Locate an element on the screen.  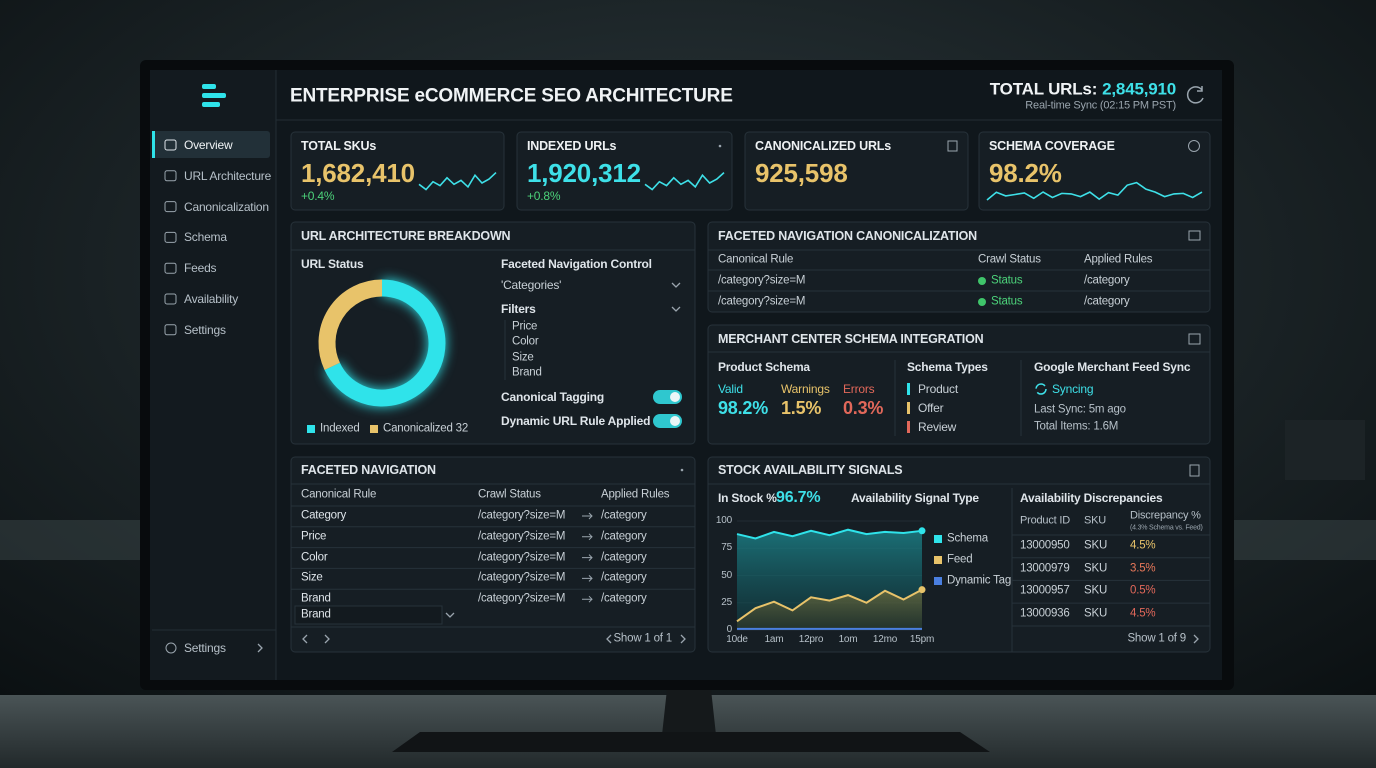
status: Status is located at coordinates (1007, 280).